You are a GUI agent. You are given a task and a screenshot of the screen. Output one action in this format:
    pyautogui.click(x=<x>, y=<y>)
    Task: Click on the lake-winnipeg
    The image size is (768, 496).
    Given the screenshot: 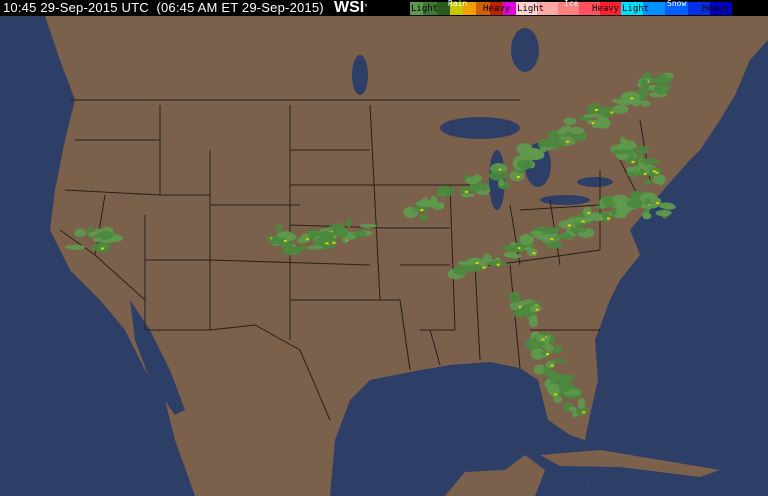 What is the action you would take?
    pyautogui.click(x=360, y=75)
    